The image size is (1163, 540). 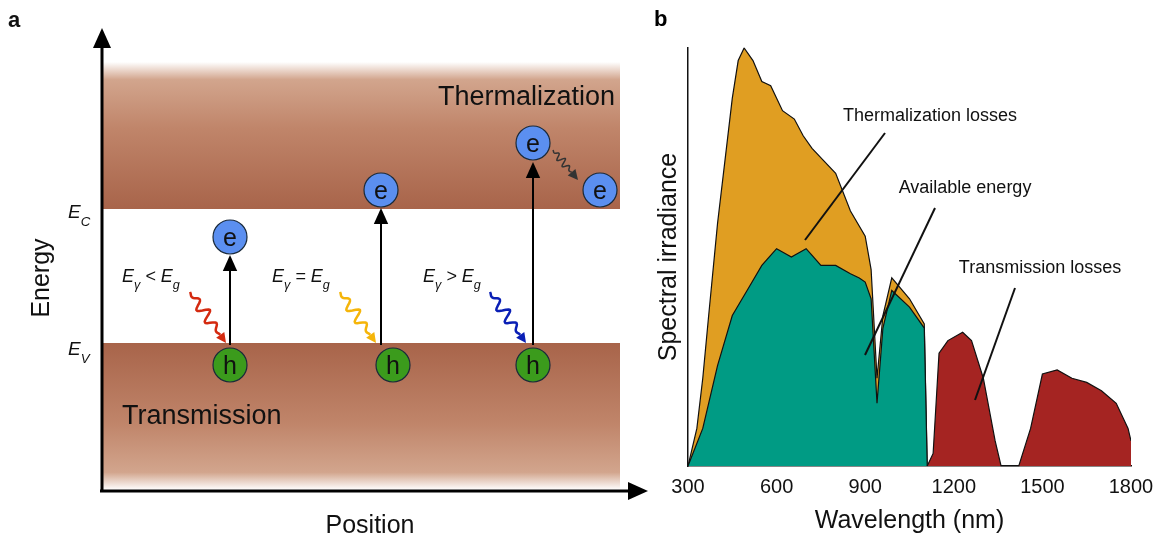 What do you see at coordinates (865, 485) in the screenshot?
I see `x-tick-label: 900` at bounding box center [865, 485].